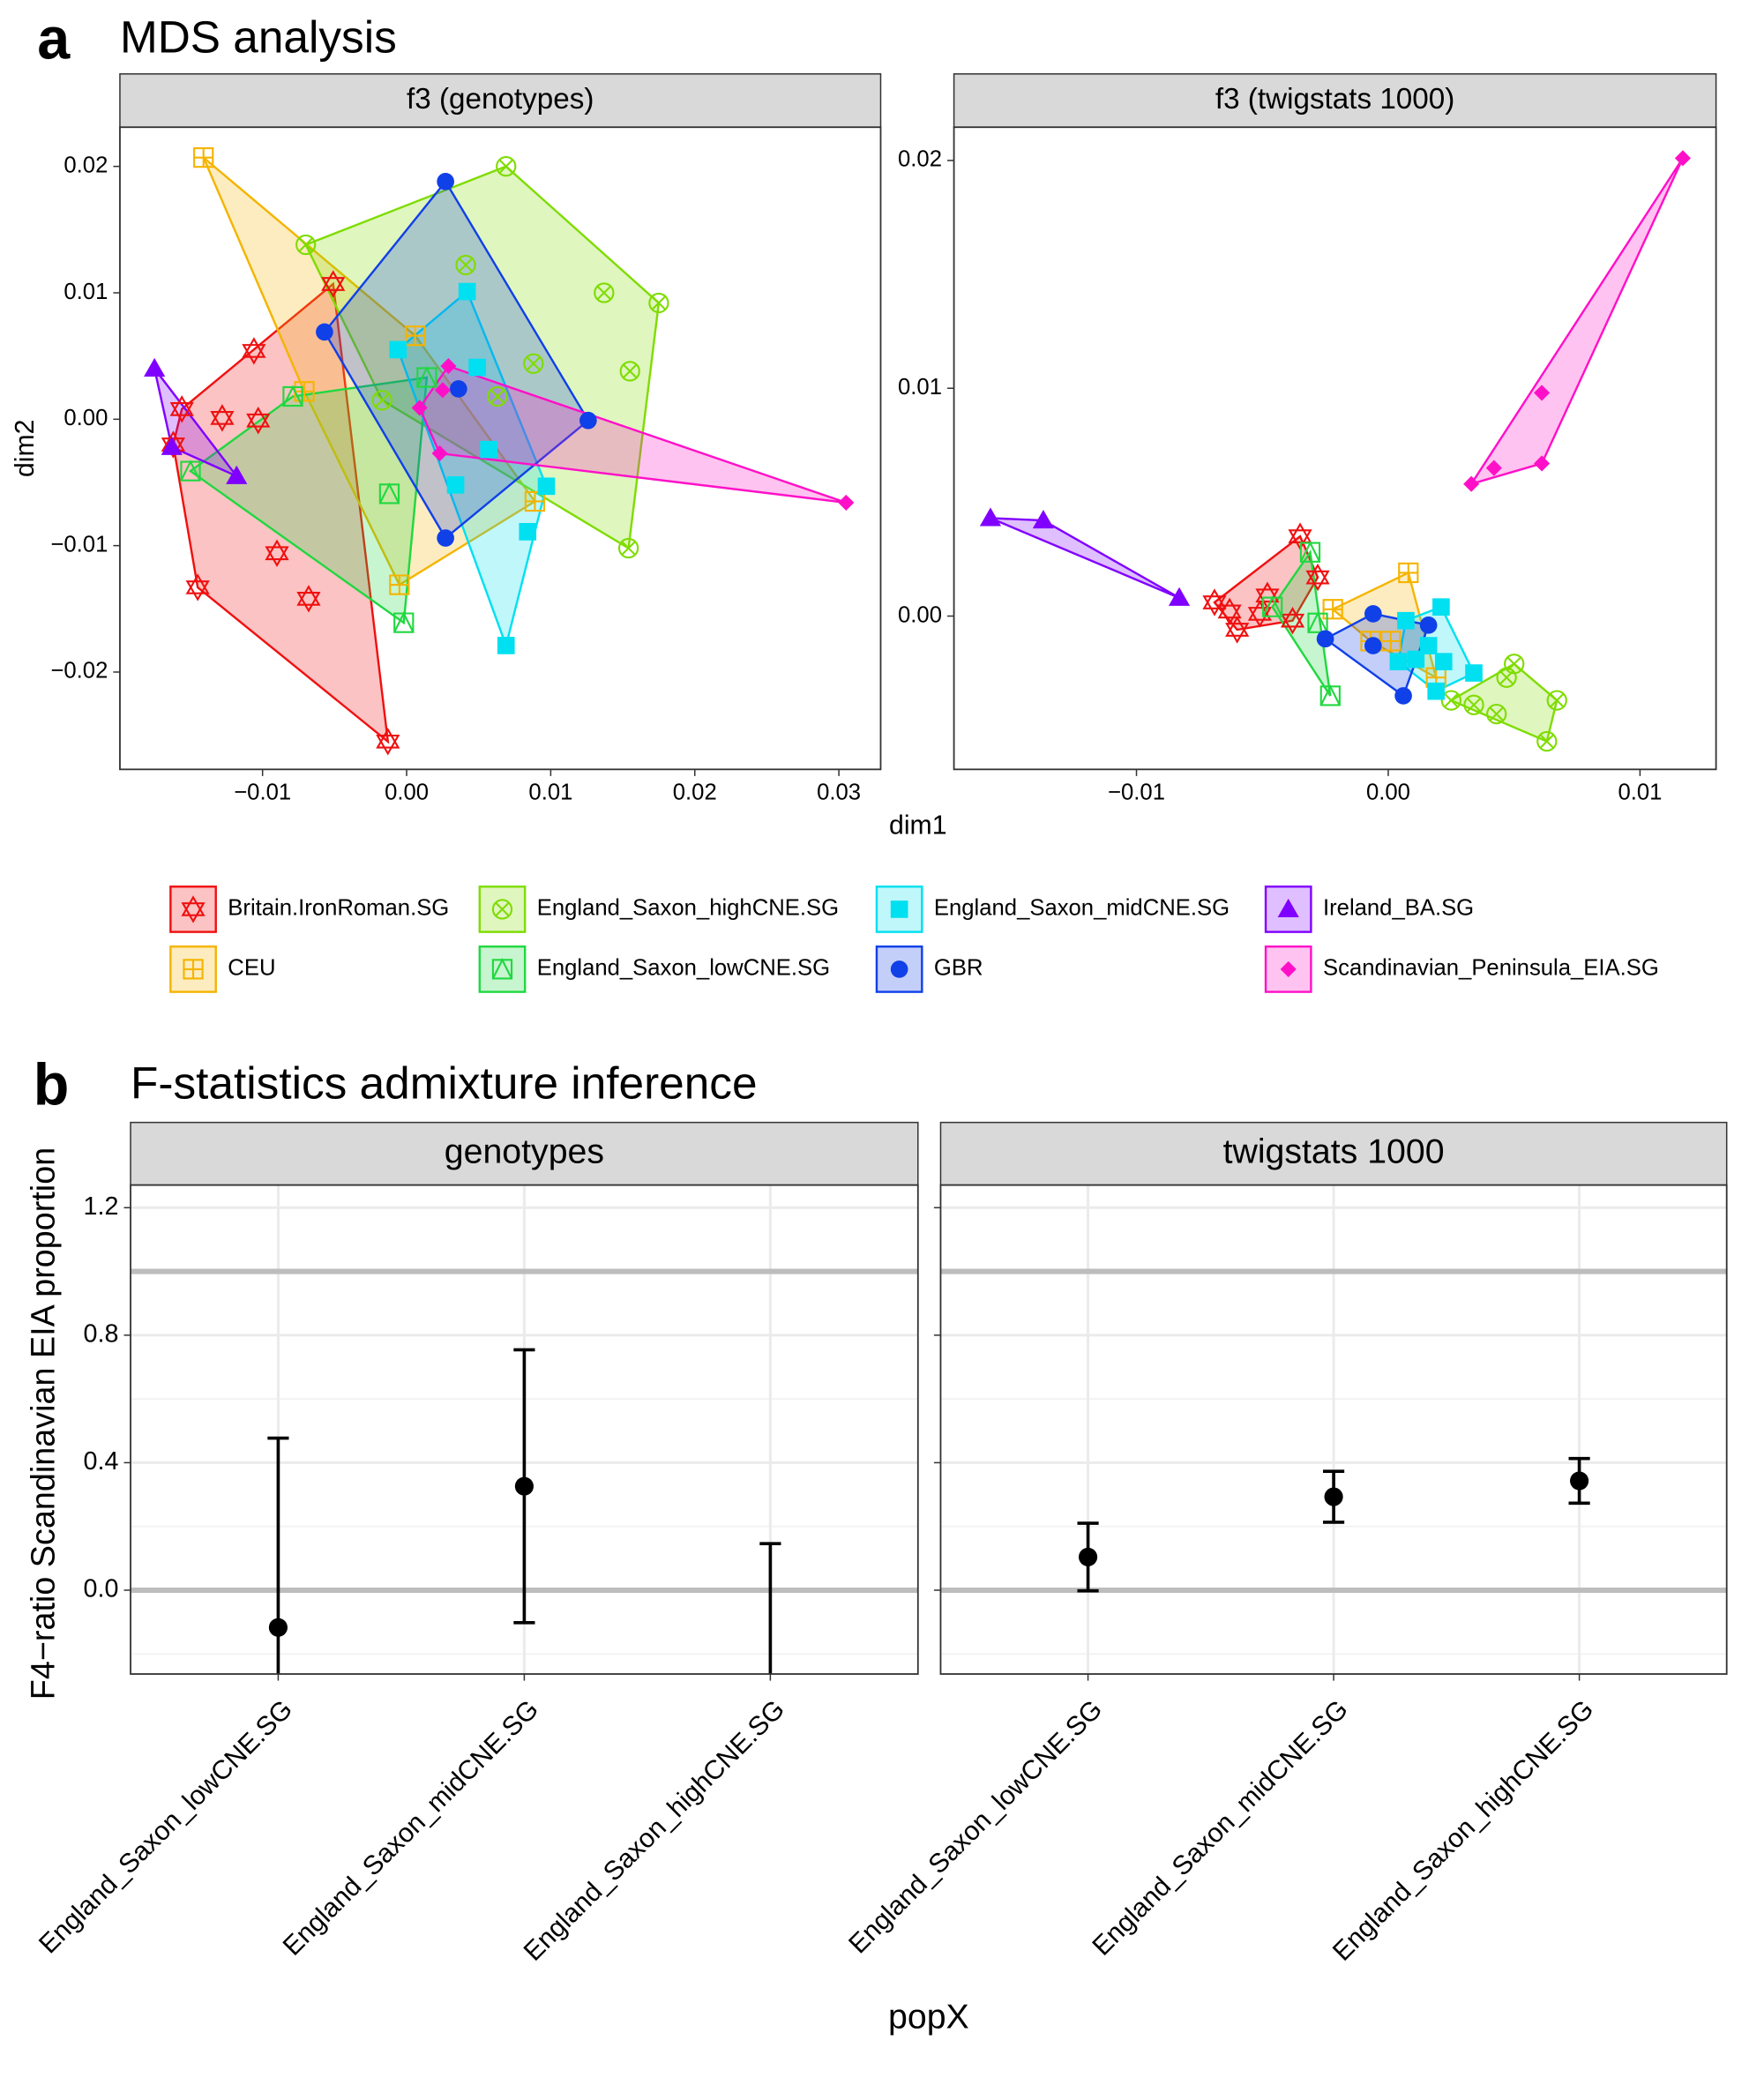 This screenshot has width=1764, height=2085. I want to click on y-axis-label: dim2, so click(25, 448).